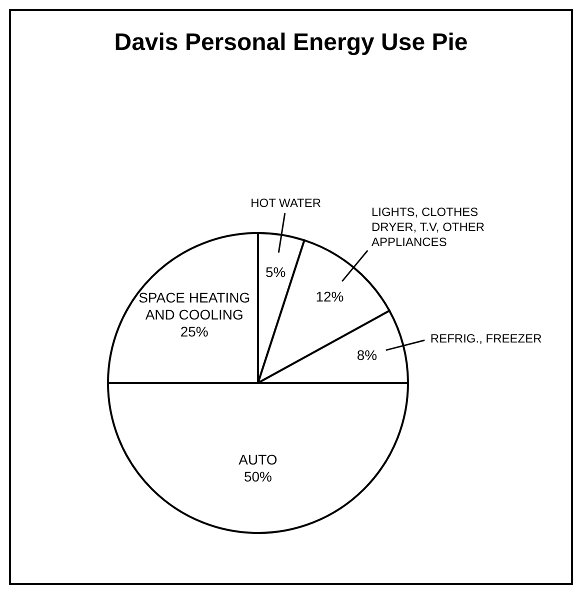 This screenshot has height=594, width=582. I want to click on slice-label: HOT WATER, so click(286, 203).